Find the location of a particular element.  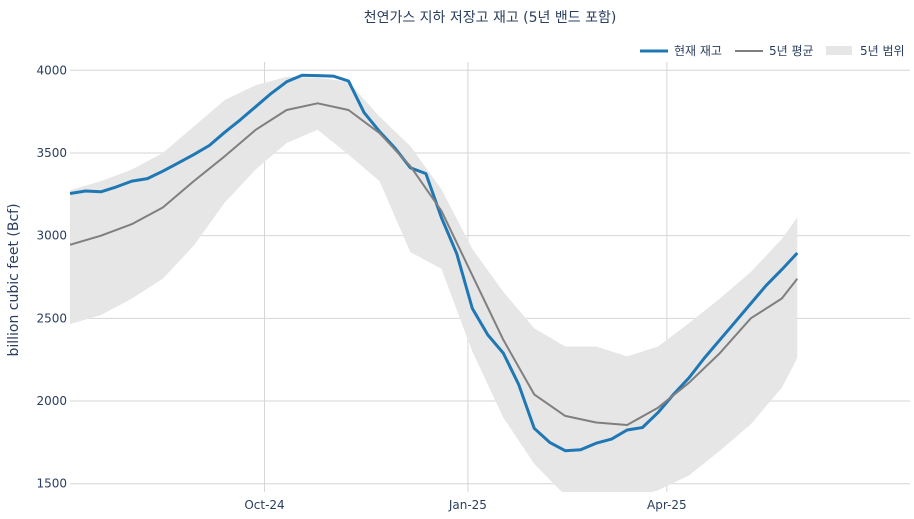

y-tick-label: 2000 is located at coordinates (51, 401).